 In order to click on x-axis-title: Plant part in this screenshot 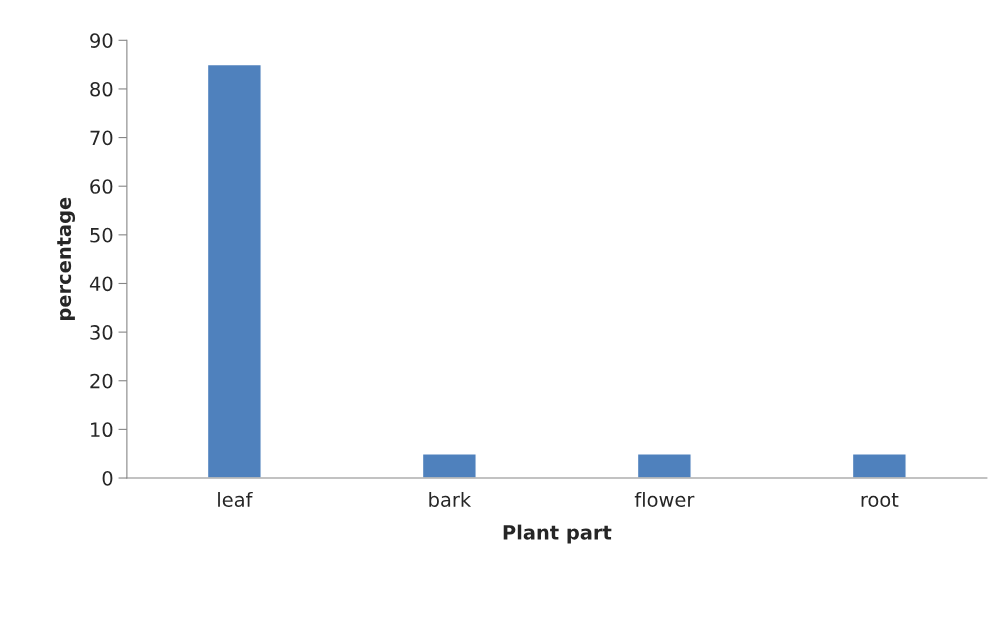, I will do `click(557, 534)`.